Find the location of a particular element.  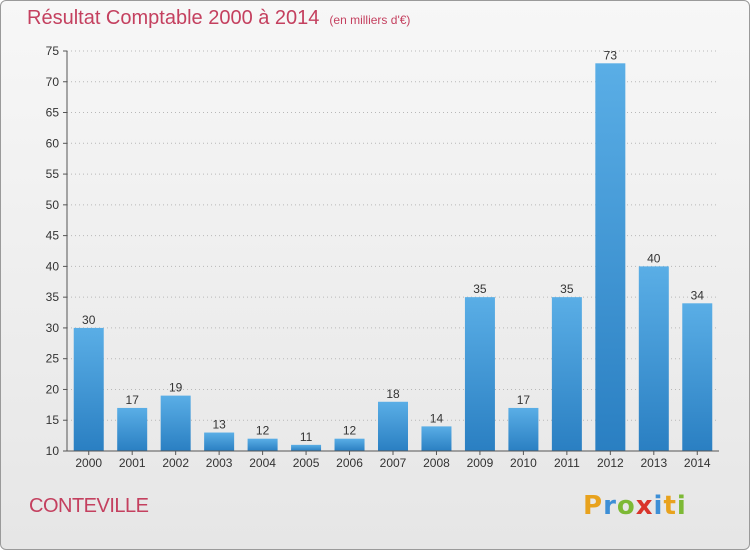

y-tick-label: 60 is located at coordinates (53, 143).